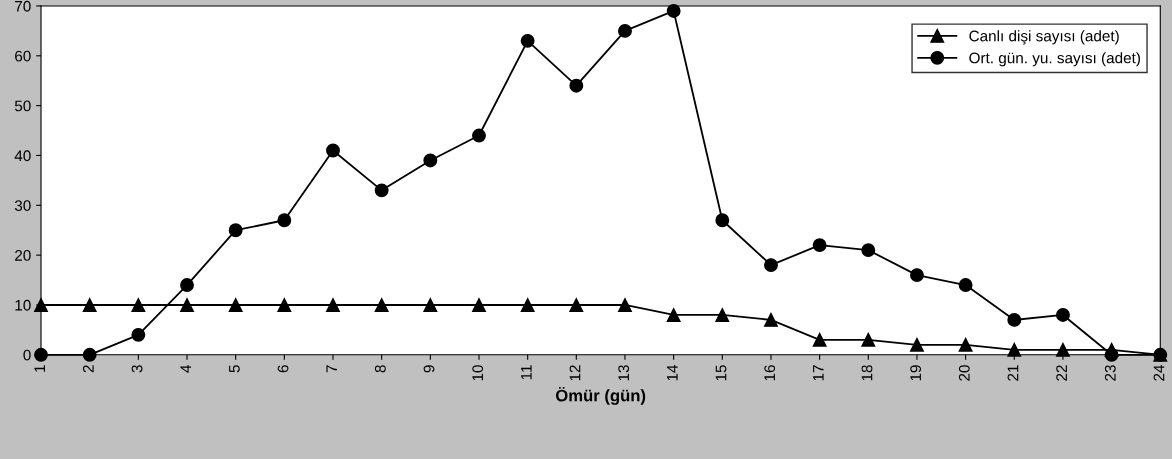 This screenshot has height=459, width=1172. What do you see at coordinates (770, 373) in the screenshot?
I see `x-tick-label: 16` at bounding box center [770, 373].